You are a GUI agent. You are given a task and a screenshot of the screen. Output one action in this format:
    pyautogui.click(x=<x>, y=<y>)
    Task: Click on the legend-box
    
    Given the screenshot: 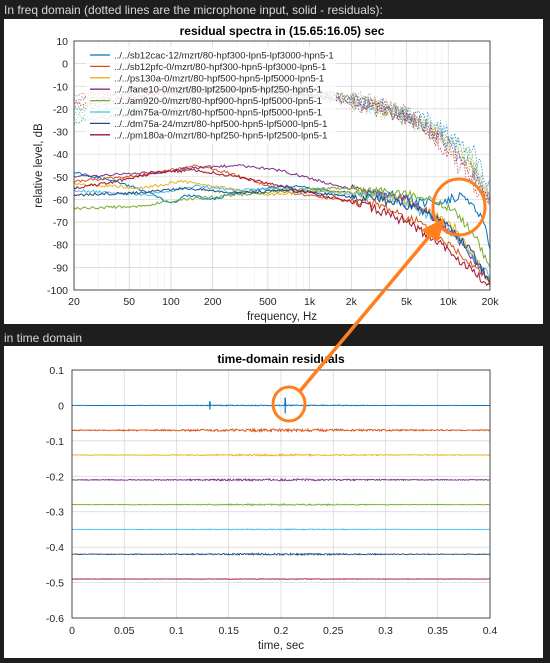 What is the action you would take?
    pyautogui.click(x=211, y=96)
    